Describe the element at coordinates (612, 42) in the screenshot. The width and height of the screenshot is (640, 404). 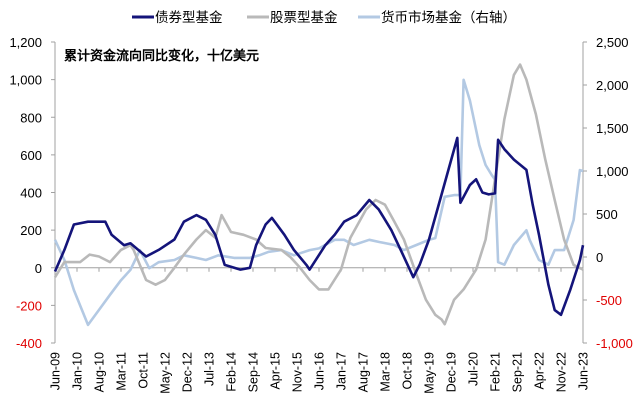
I see `right-tick-label: 2,500` at that location.